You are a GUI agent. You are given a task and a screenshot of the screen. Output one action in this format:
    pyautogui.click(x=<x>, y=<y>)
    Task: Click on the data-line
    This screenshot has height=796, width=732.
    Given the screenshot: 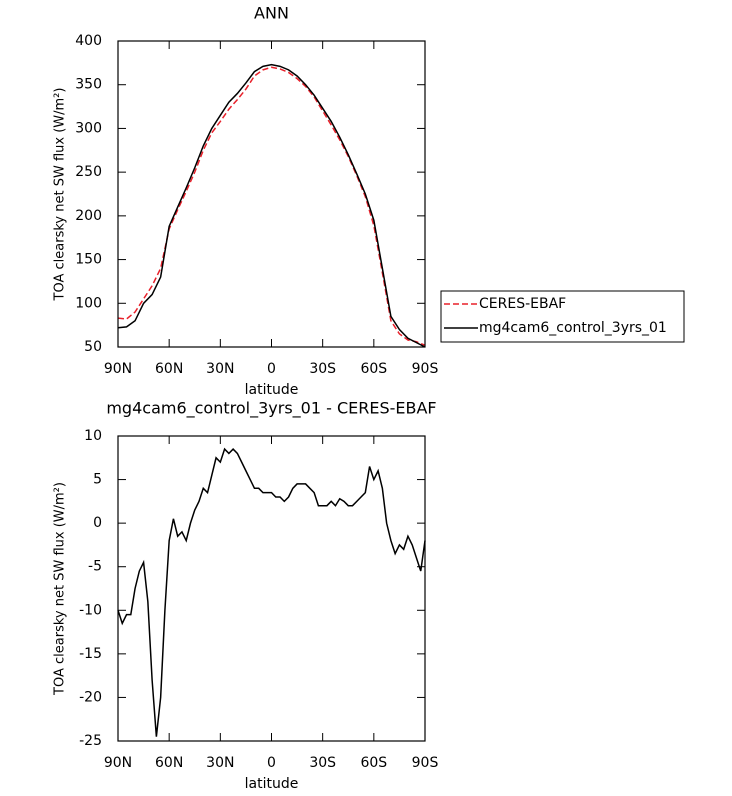 What is the action you would take?
    pyautogui.click(x=271, y=206)
    